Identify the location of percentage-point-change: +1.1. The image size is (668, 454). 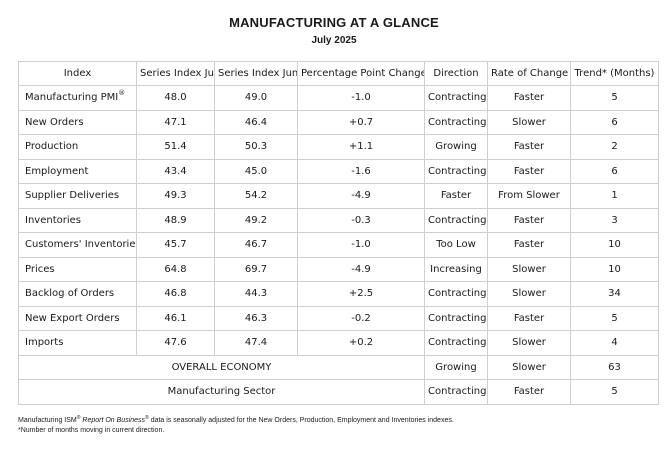
(361, 147).